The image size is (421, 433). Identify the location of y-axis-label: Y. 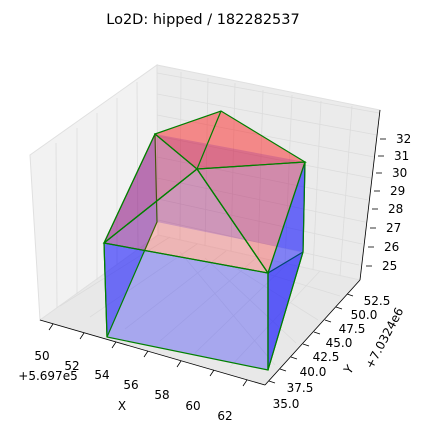
(348, 370).